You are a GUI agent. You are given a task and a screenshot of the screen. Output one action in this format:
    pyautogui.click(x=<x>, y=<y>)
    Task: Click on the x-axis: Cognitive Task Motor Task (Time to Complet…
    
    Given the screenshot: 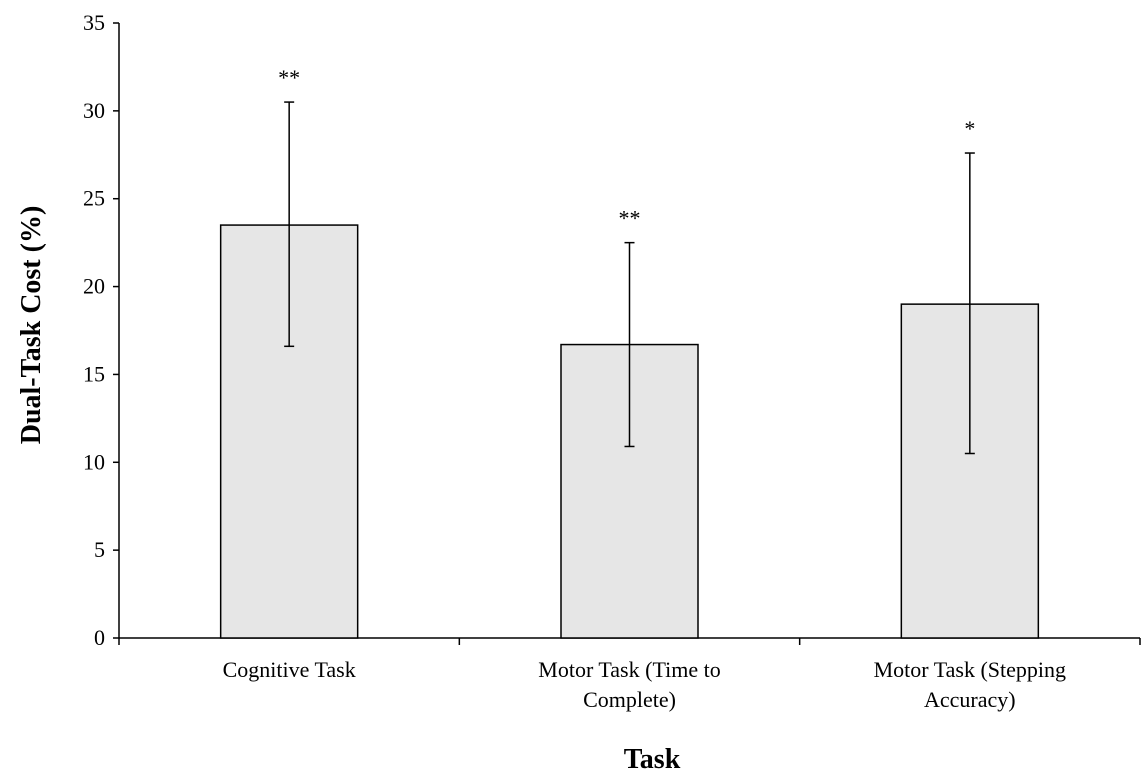 What is the action you would take?
    pyautogui.click(x=629, y=674)
    